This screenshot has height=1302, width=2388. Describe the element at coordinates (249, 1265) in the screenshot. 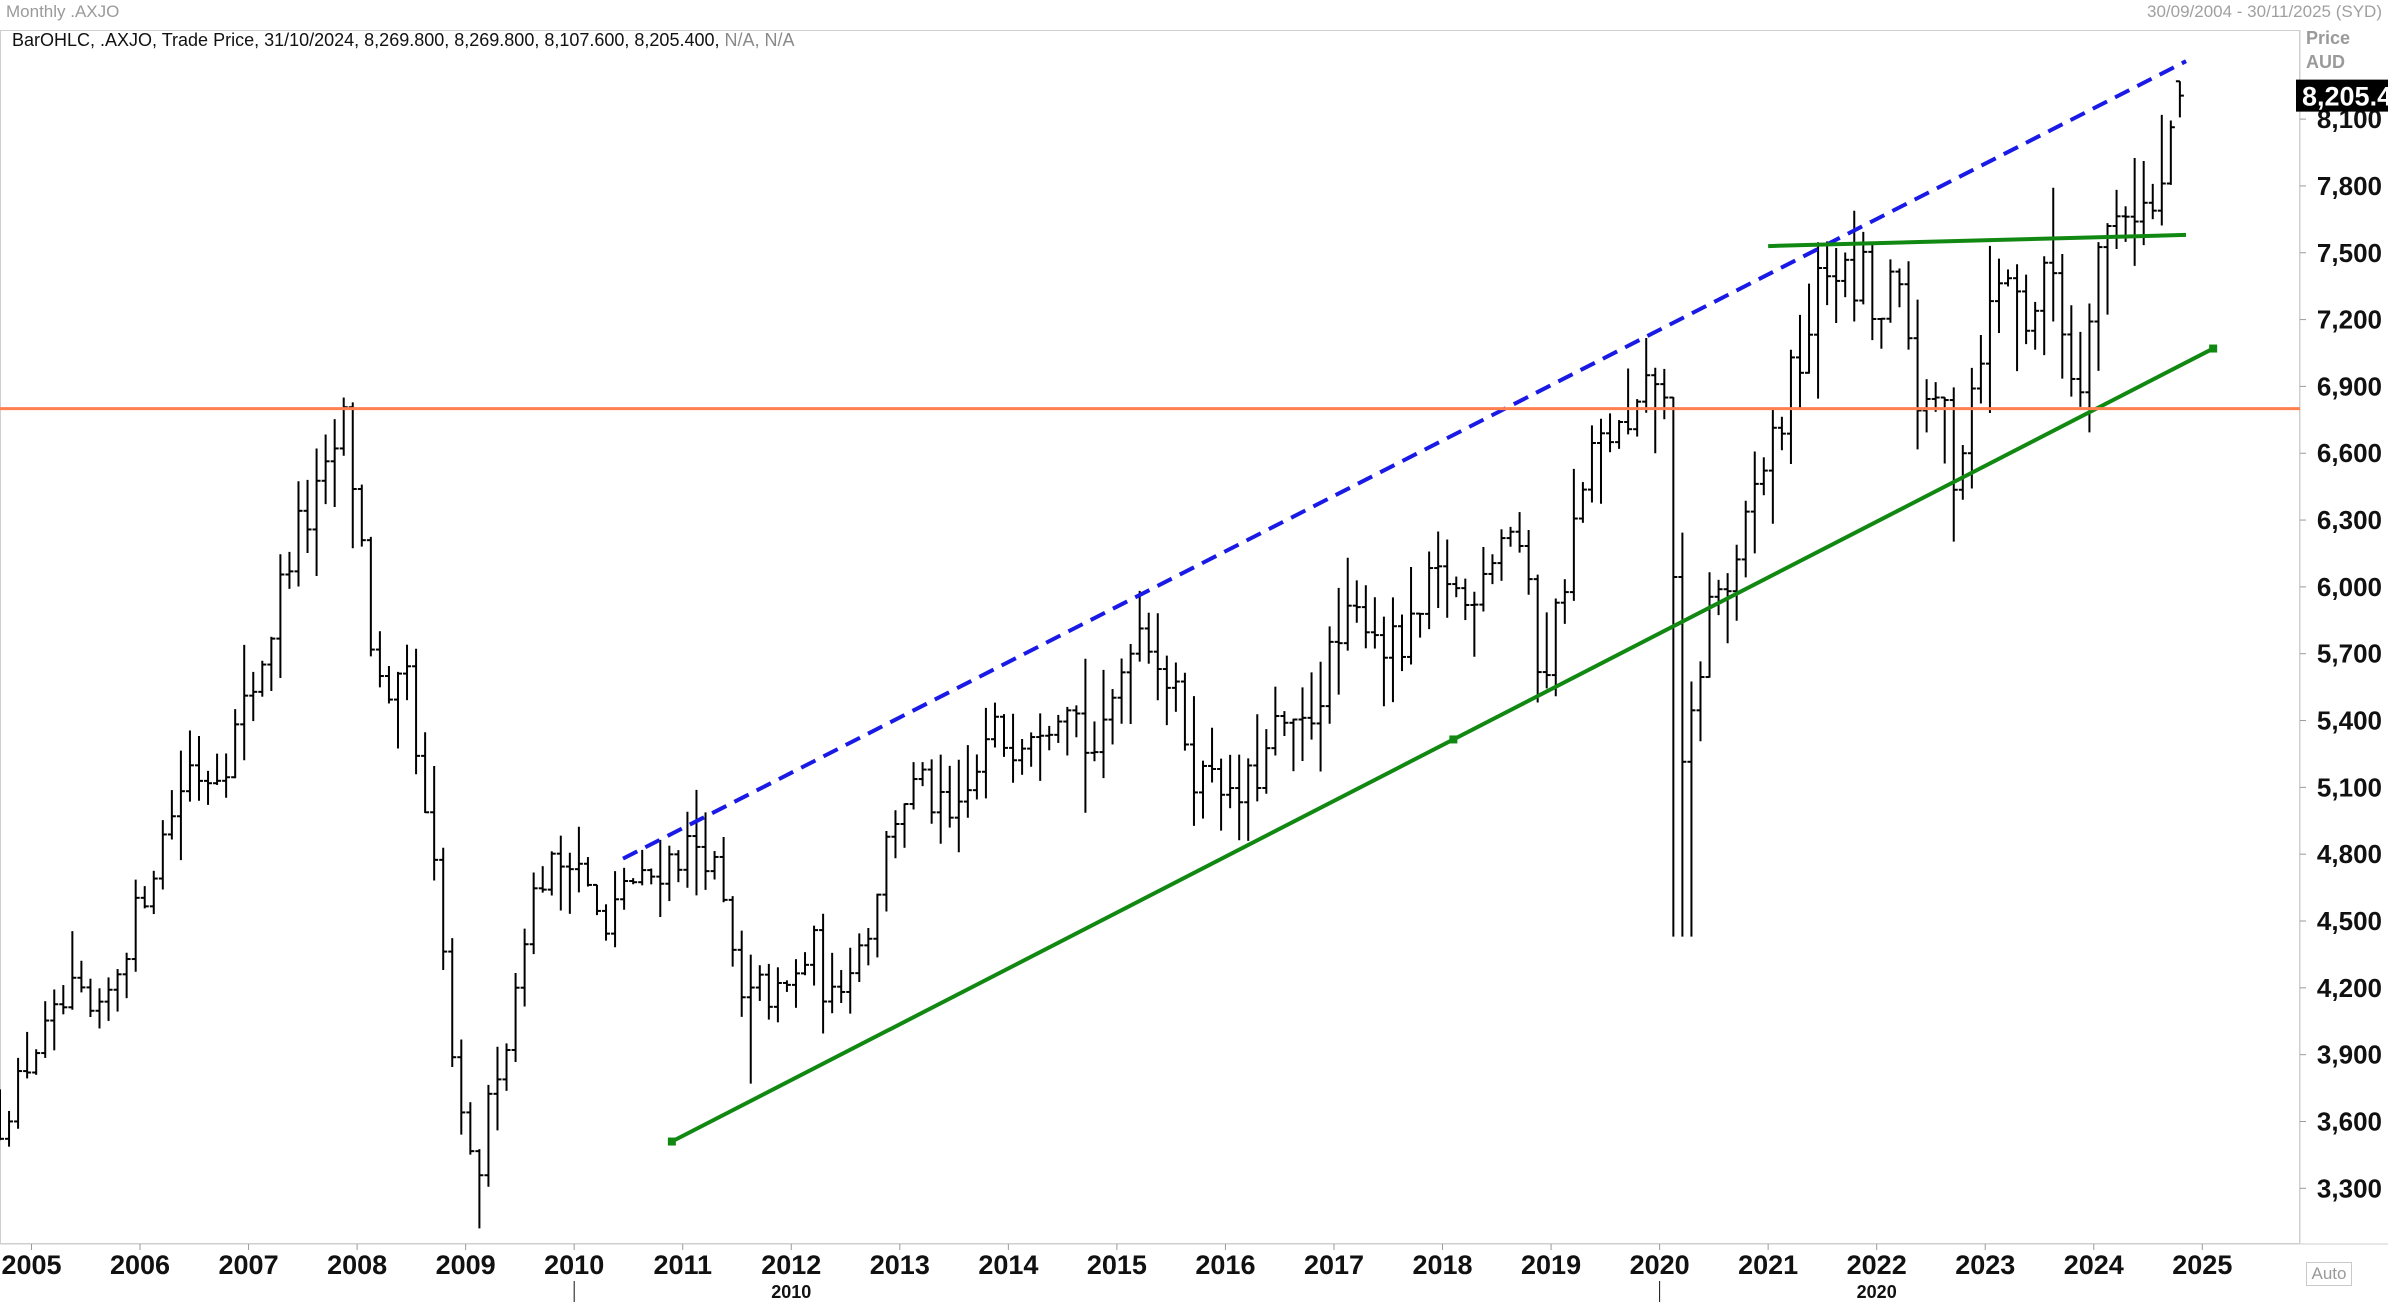

I see `x-tick-label: 2007` at that location.